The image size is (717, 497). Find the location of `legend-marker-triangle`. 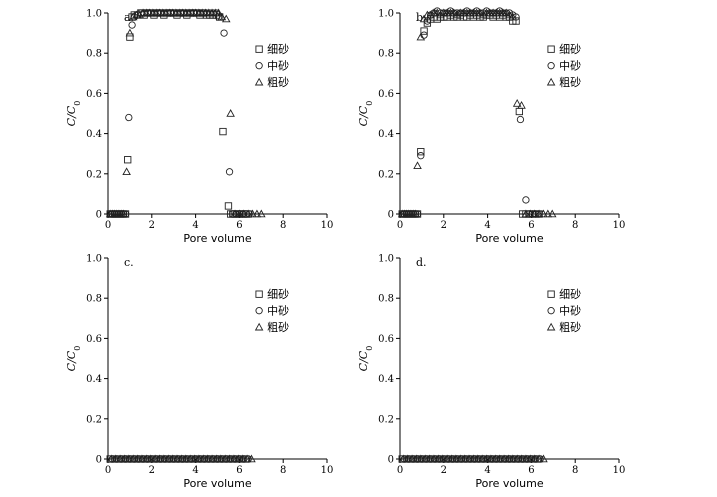

legend-marker-triangle is located at coordinates (259, 81).